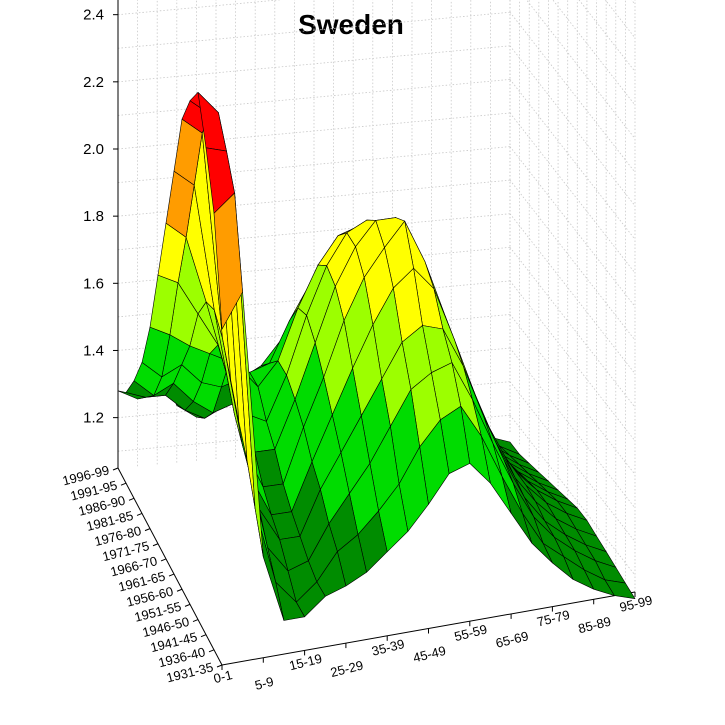 This screenshot has height=725, width=725. Describe the element at coordinates (388, 647) in the screenshot. I see `age-tick-label: 35-39` at that location.